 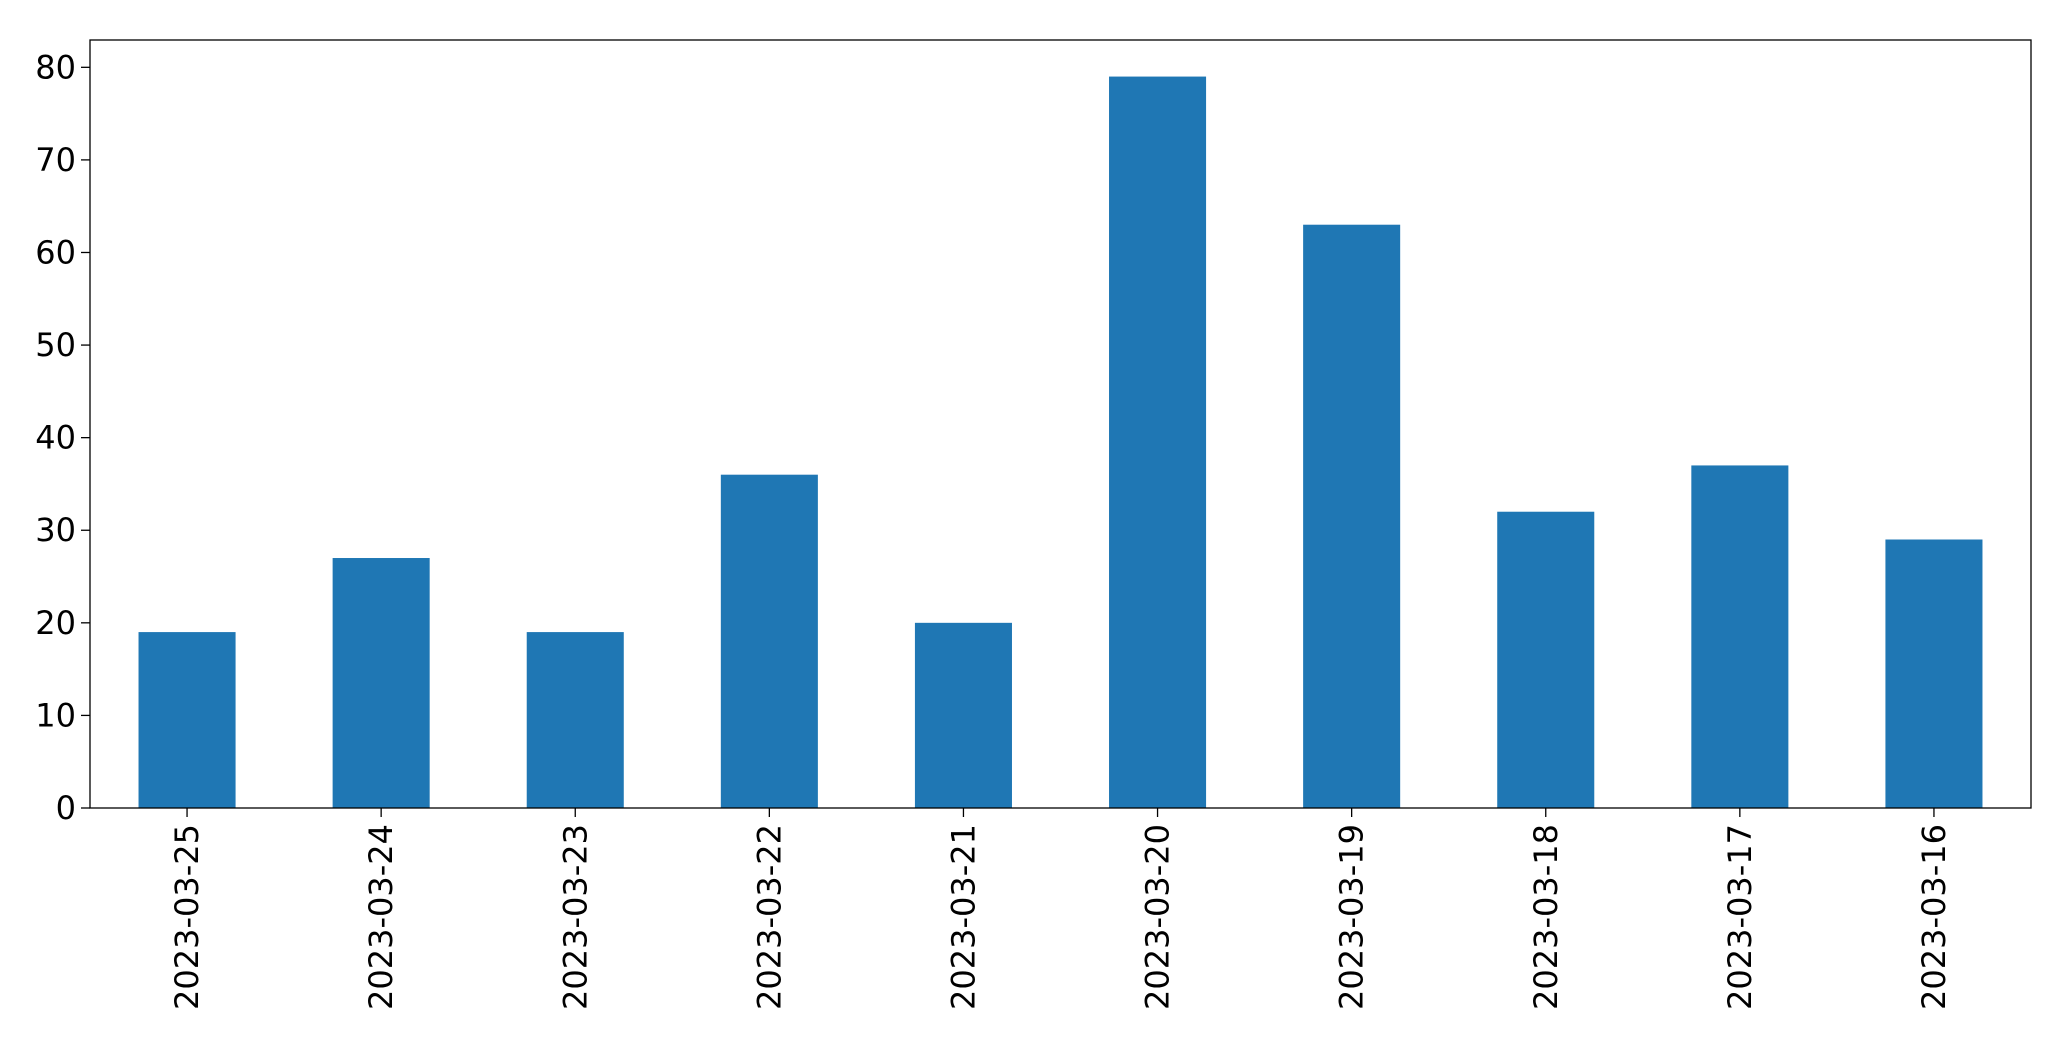 I want to click on x-tick-label: 2023-03-18, so click(x=1546, y=917).